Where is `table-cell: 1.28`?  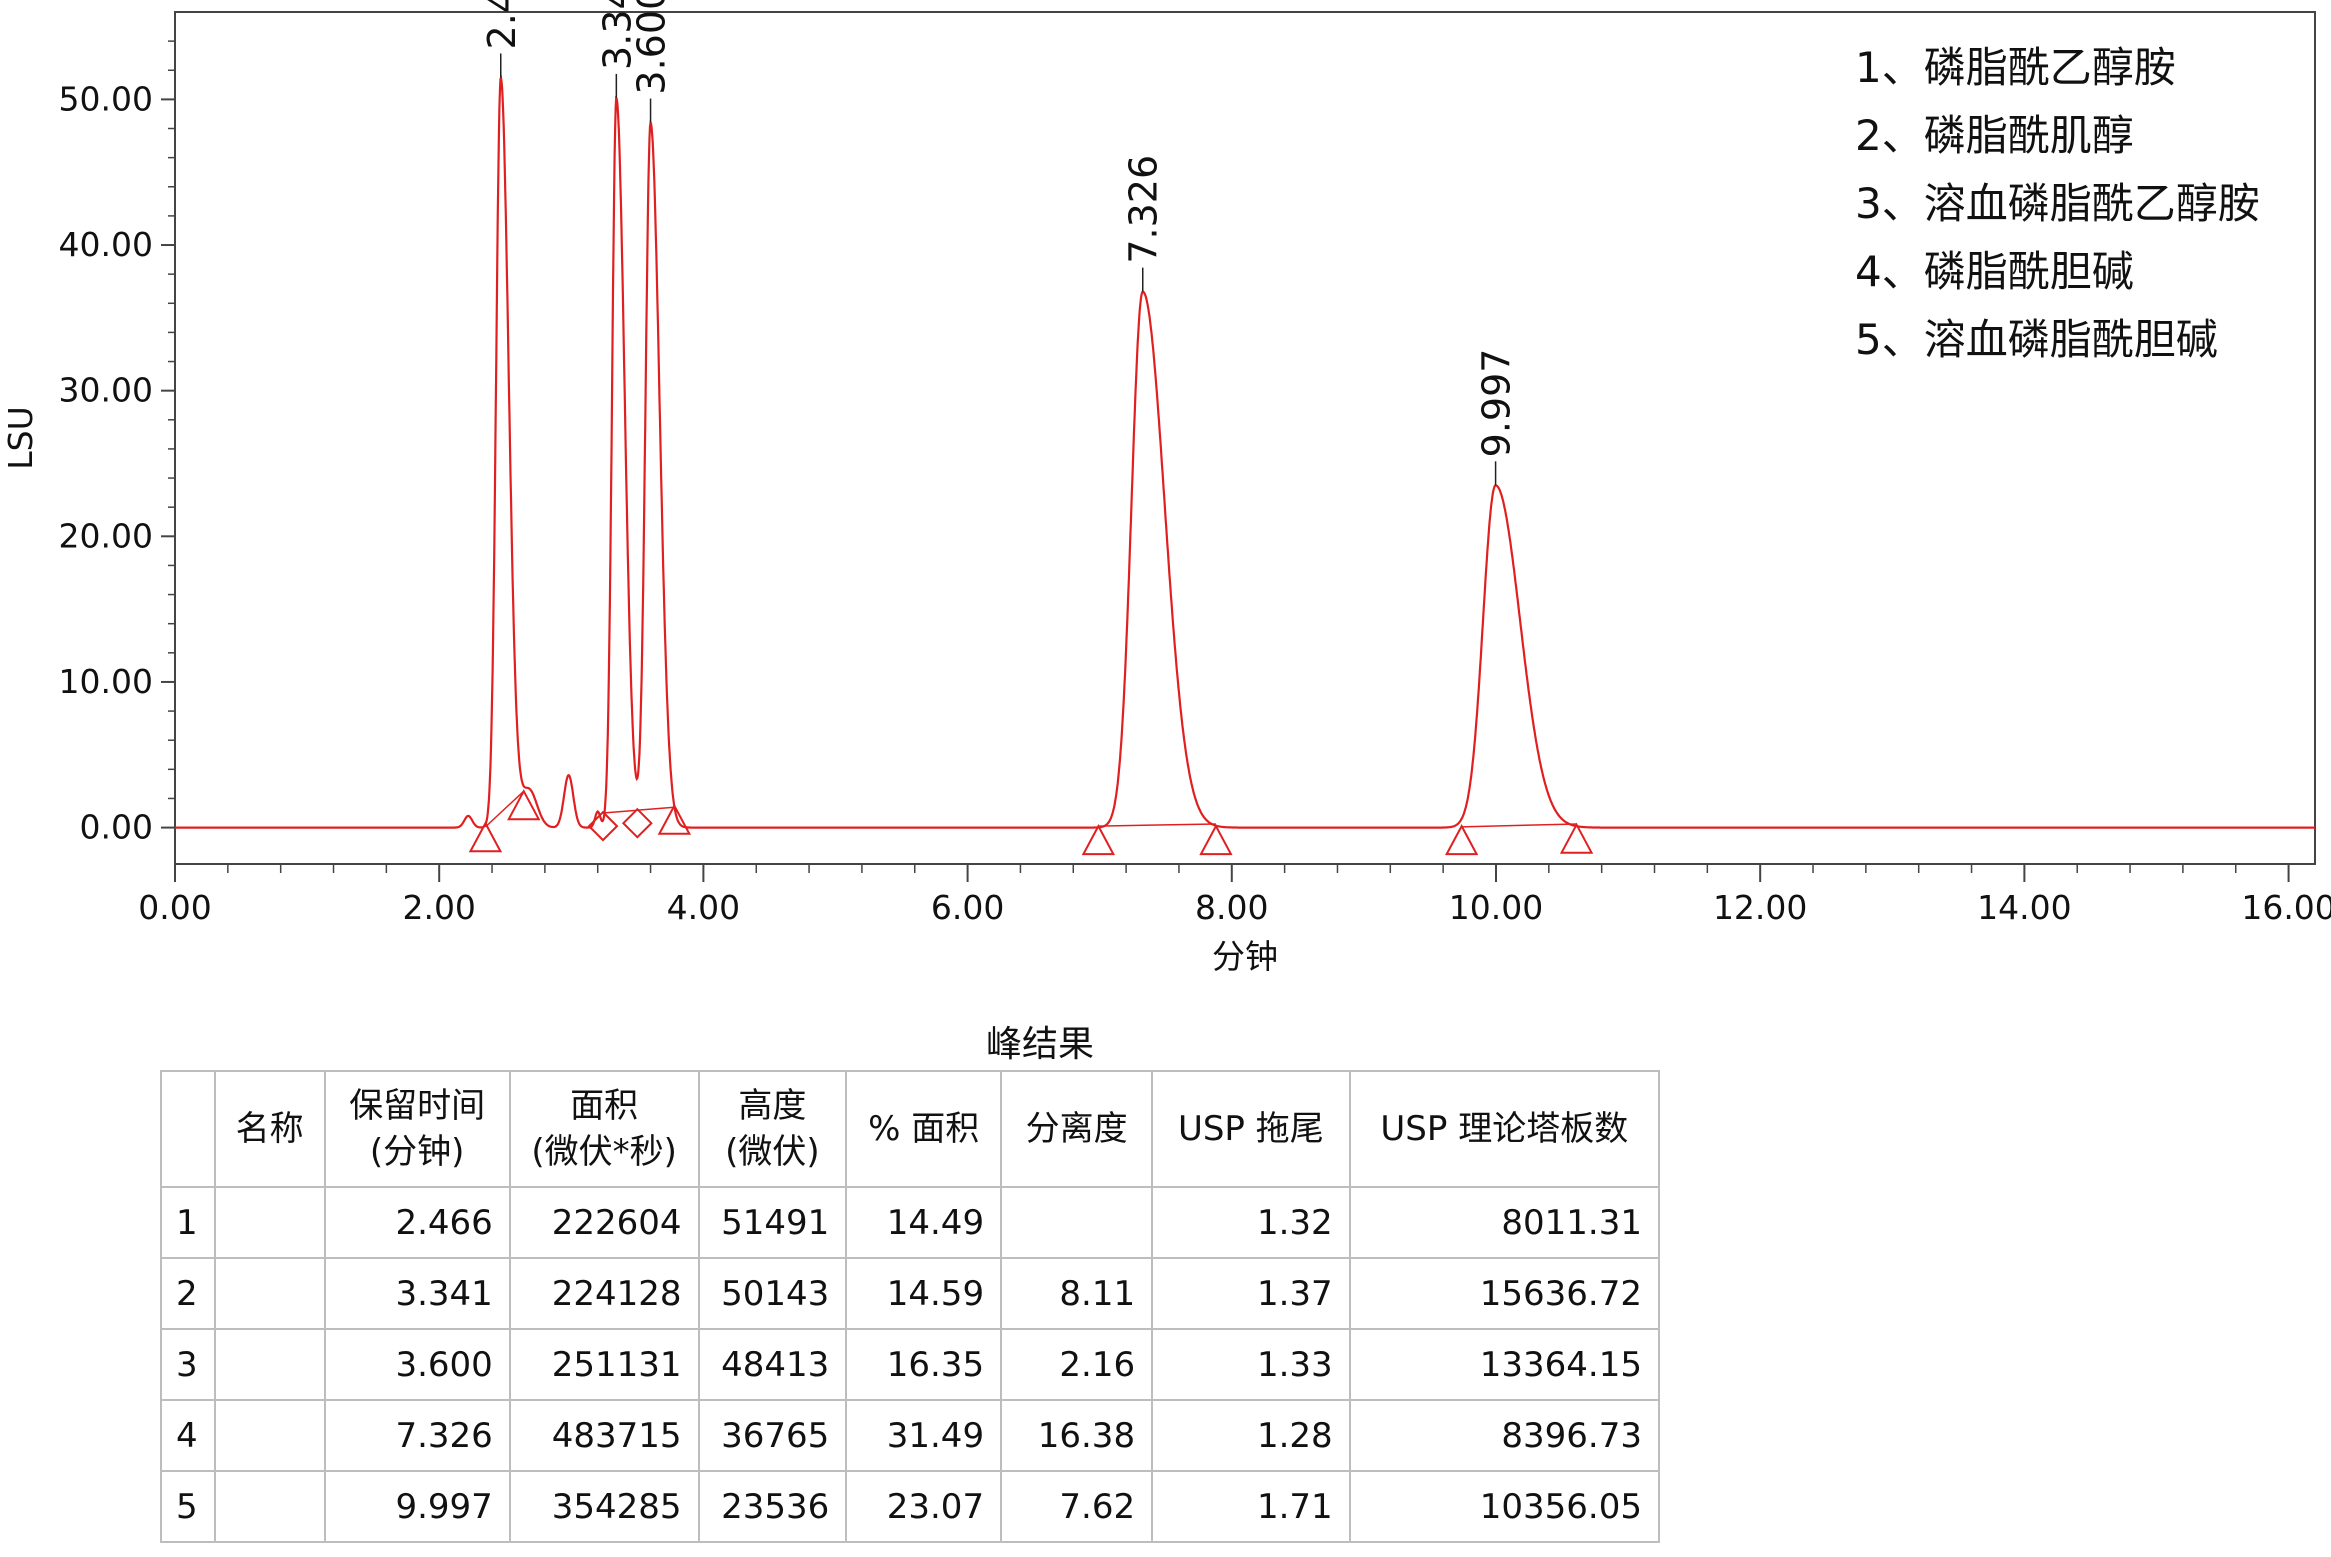
table-cell: 1.28 is located at coordinates (1251, 1435).